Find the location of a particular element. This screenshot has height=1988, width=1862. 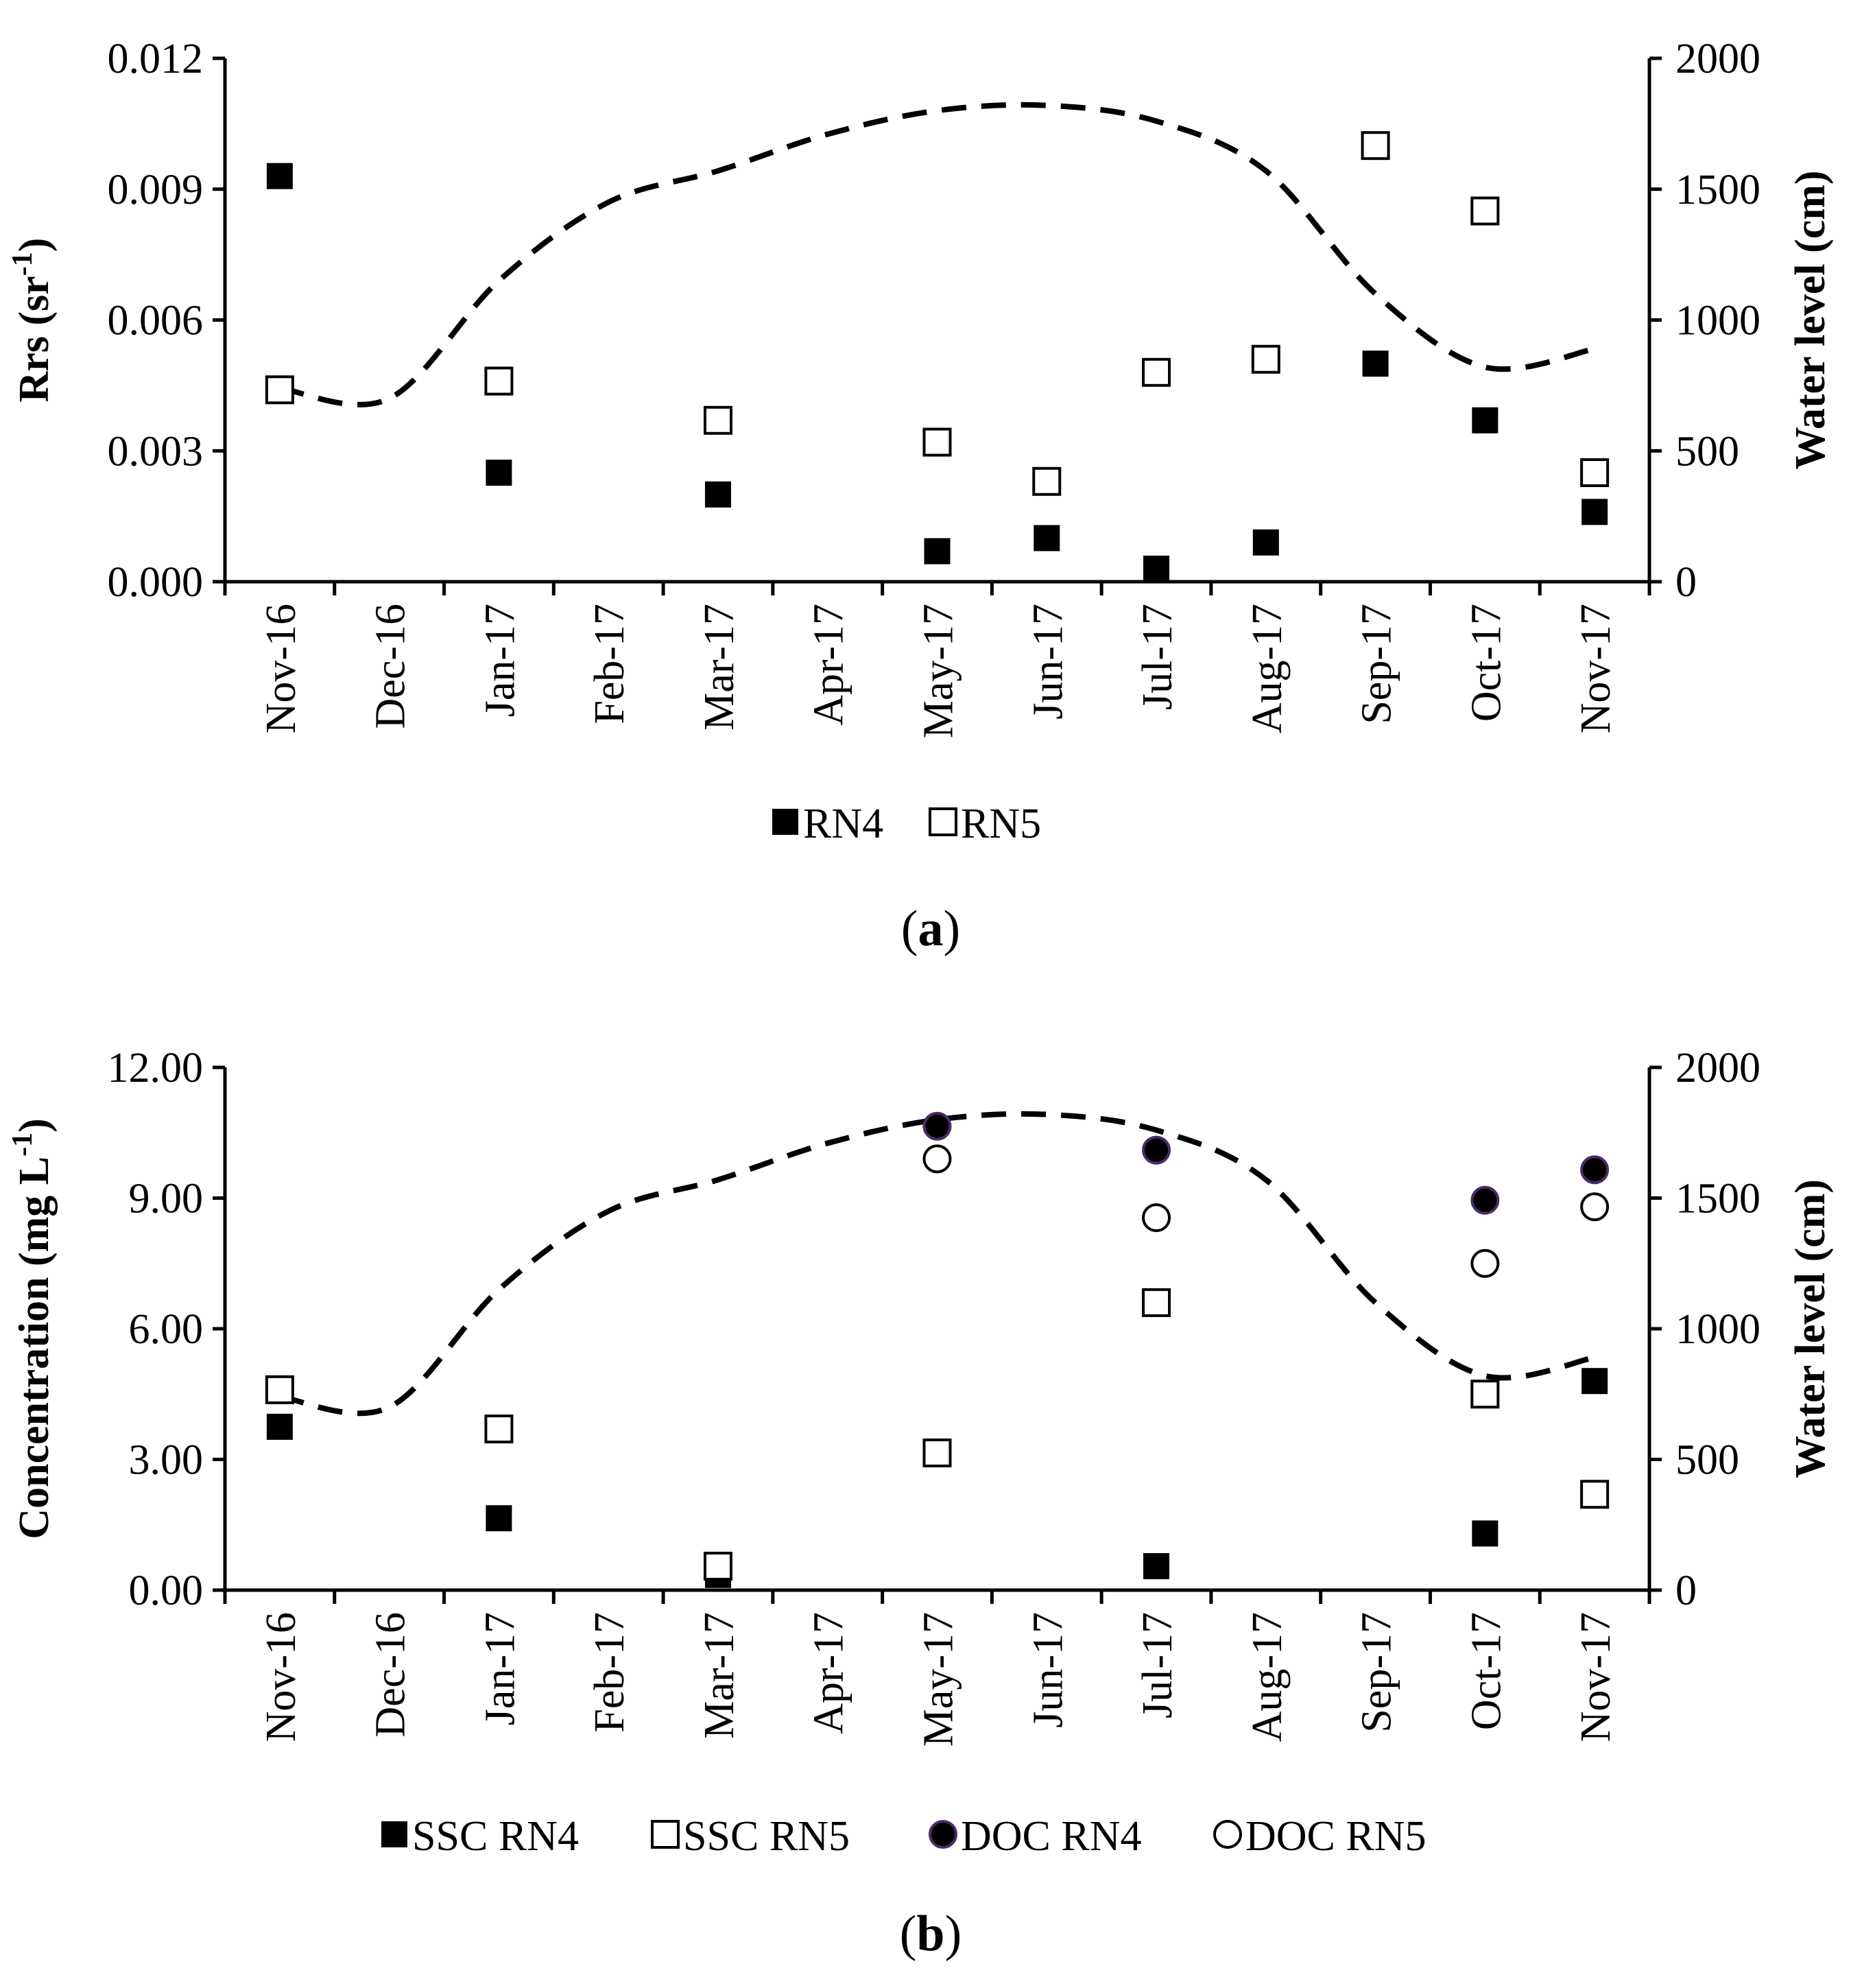

legend-marker-ssc-rn5 is located at coordinates (666, 1834).